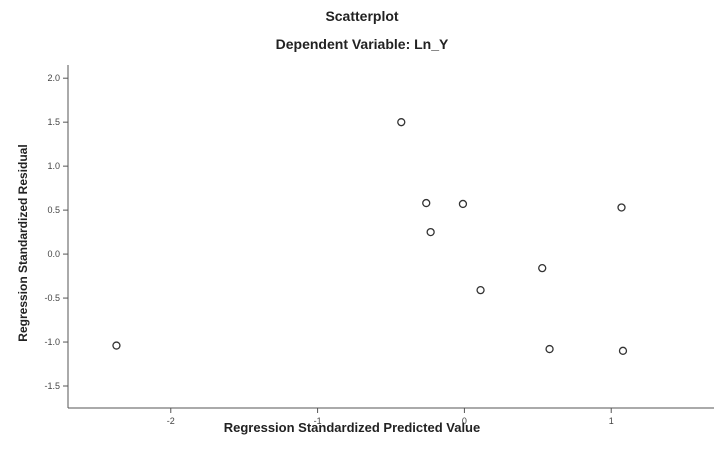  What do you see at coordinates (171, 421) in the screenshot?
I see `x-tick-label: -2` at bounding box center [171, 421].